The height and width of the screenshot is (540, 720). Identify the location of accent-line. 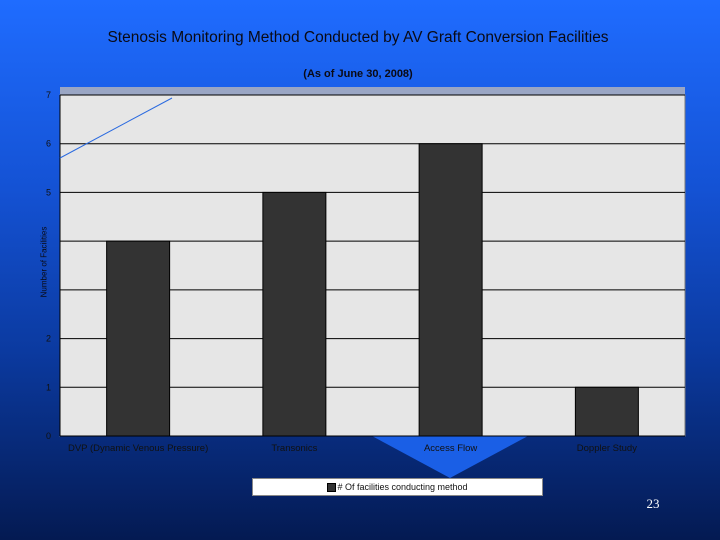
(116, 128).